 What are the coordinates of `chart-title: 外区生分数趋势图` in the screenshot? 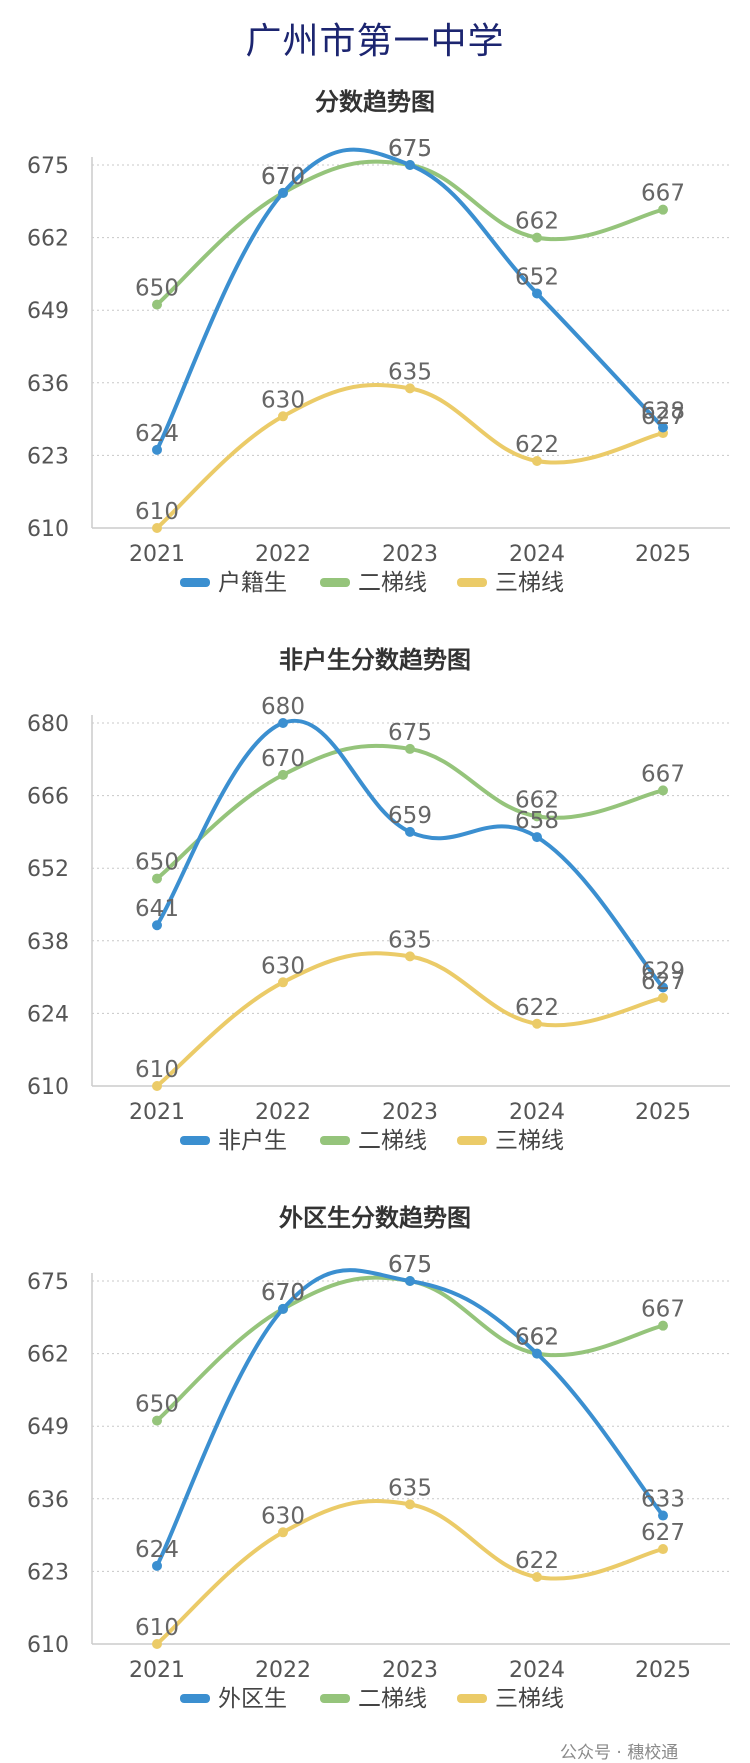 It's located at (375, 1218).